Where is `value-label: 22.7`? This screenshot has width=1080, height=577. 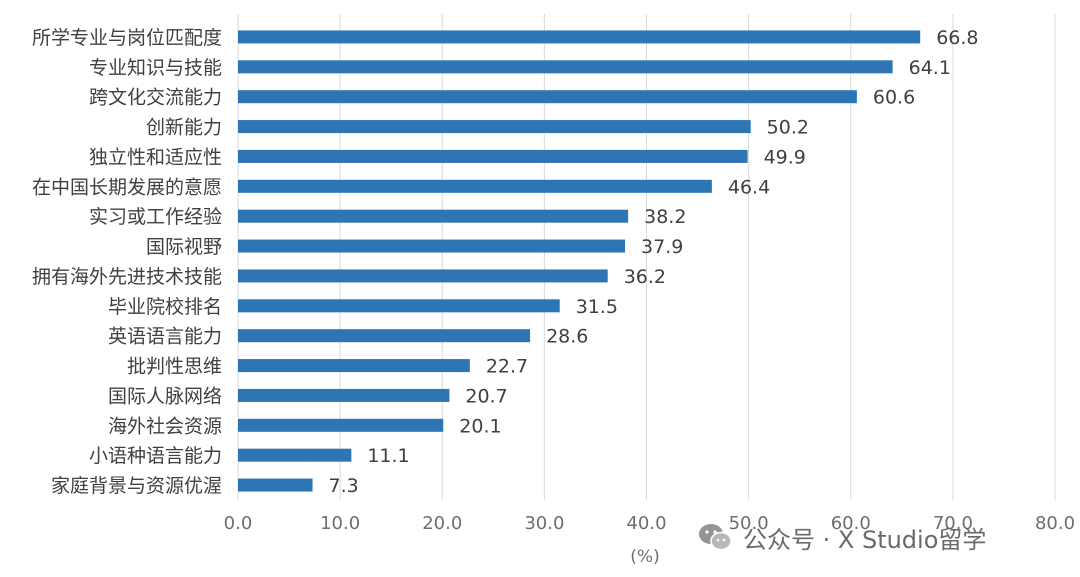
value-label: 22.7 is located at coordinates (507, 367).